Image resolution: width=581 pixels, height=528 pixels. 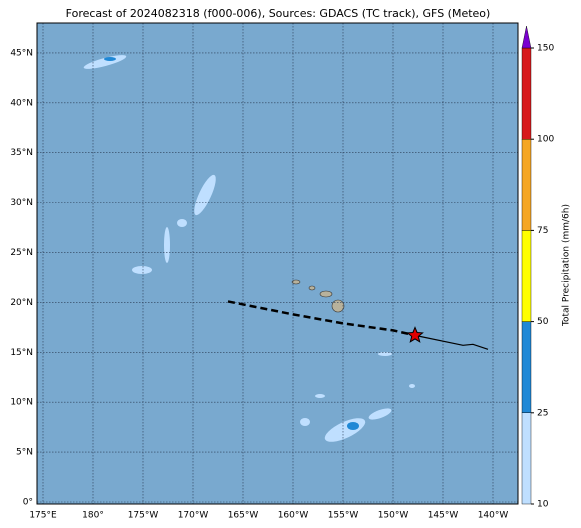 I want to click on lon-label: 140°W, so click(x=493, y=516).